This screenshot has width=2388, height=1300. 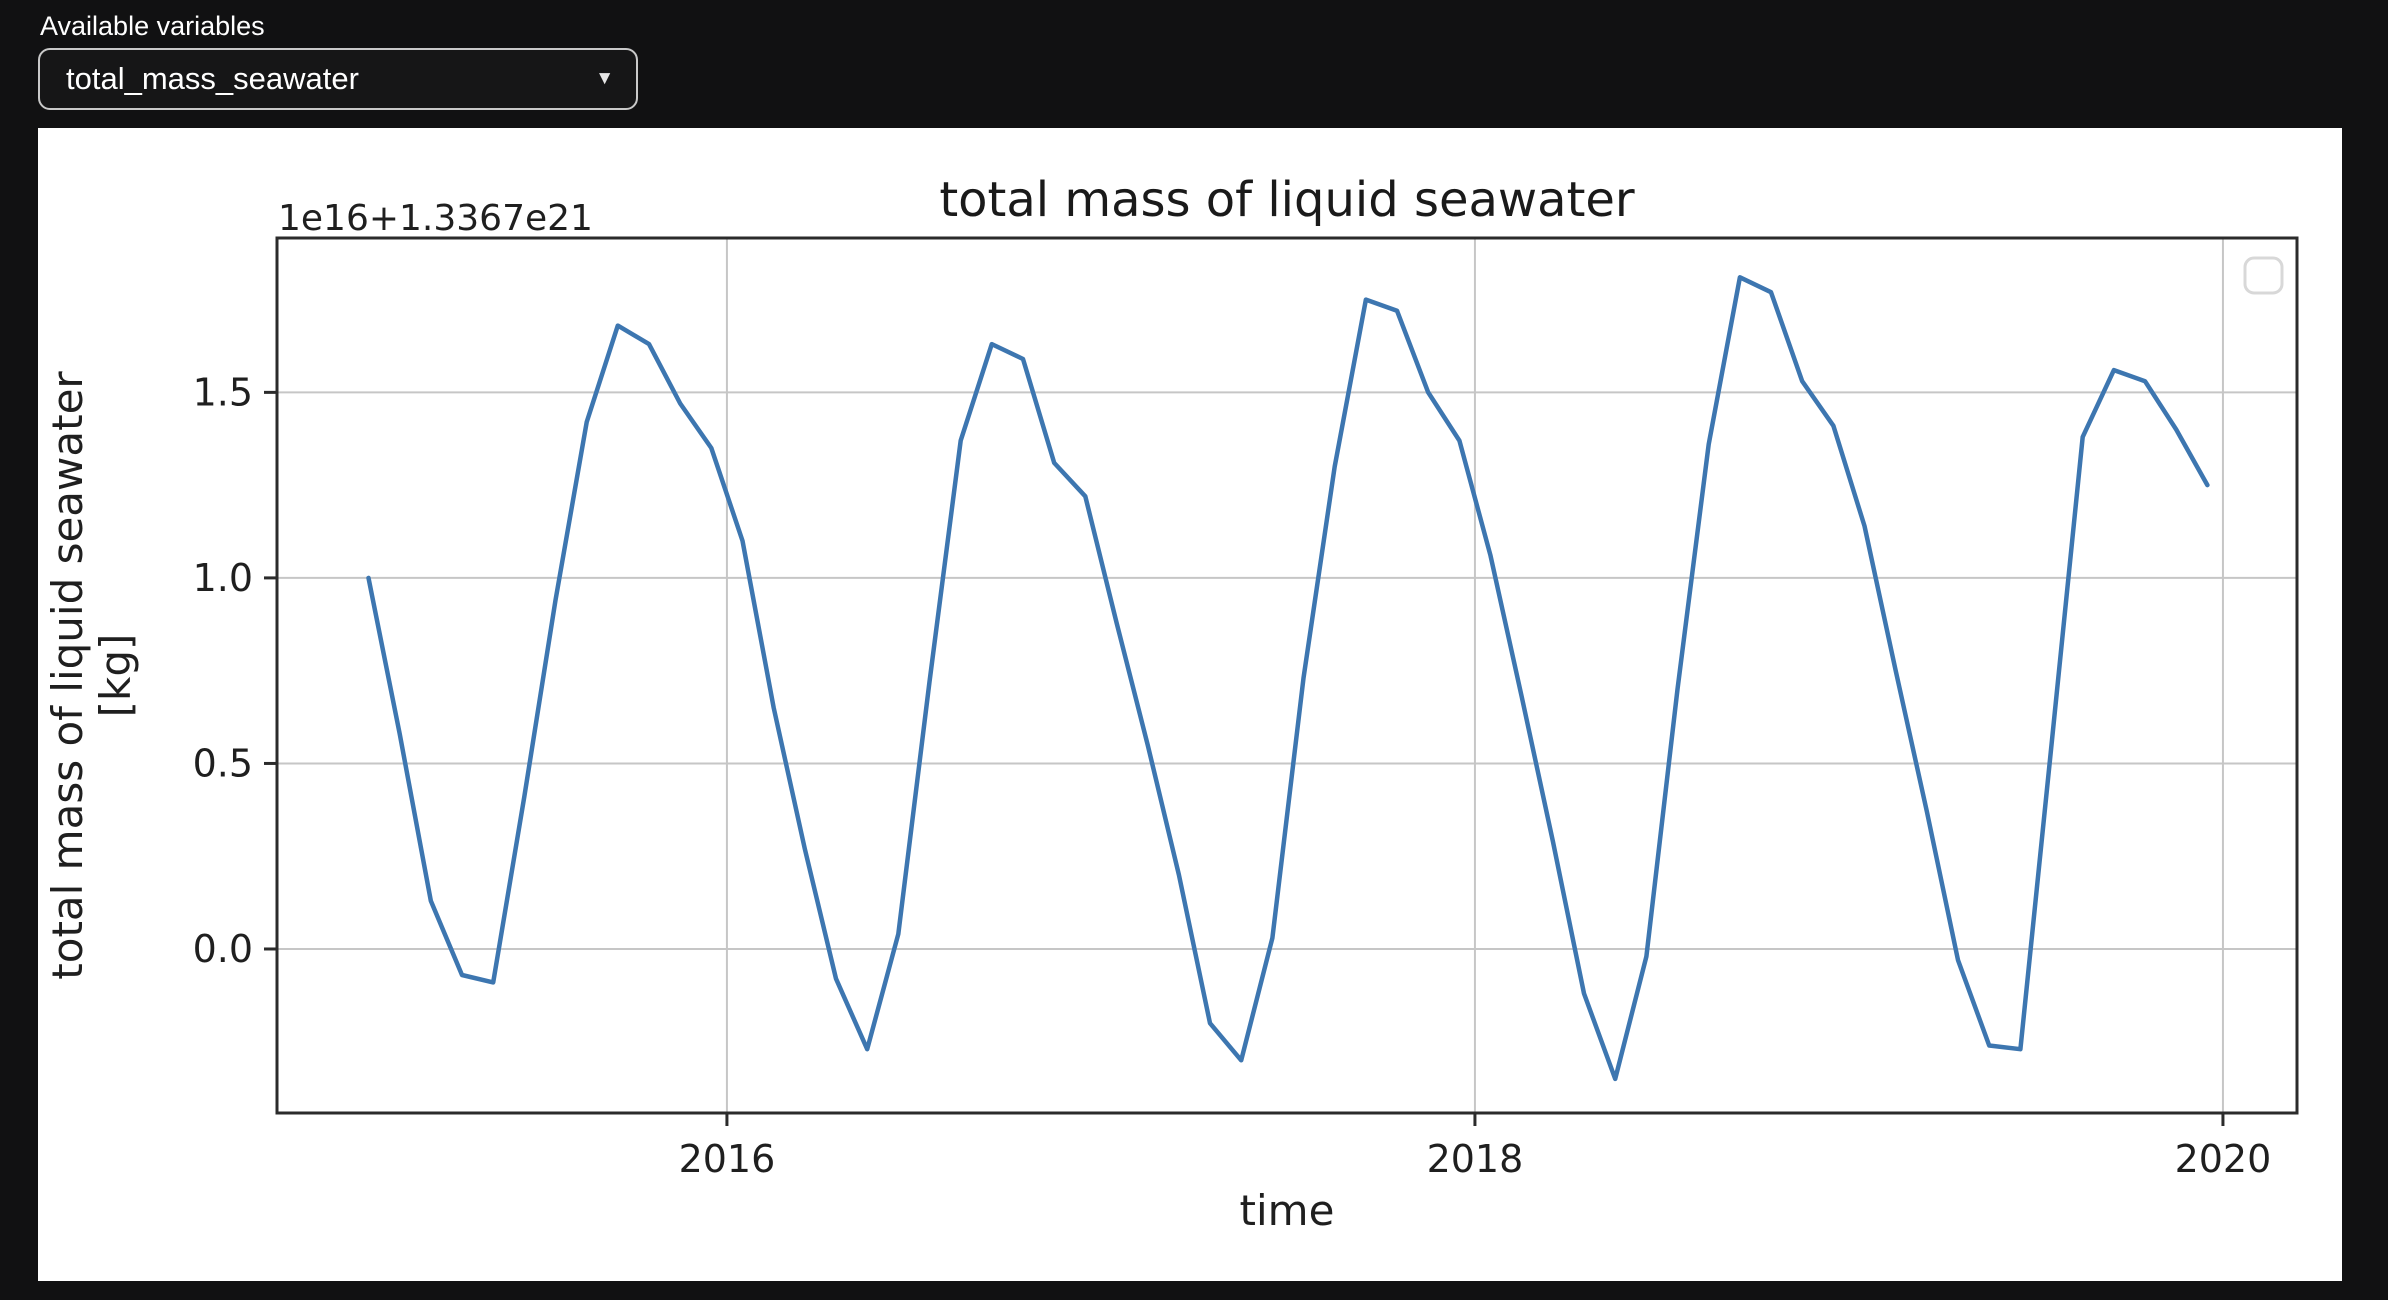 What do you see at coordinates (223, 949) in the screenshot?
I see `y-tick-label: 0.0` at bounding box center [223, 949].